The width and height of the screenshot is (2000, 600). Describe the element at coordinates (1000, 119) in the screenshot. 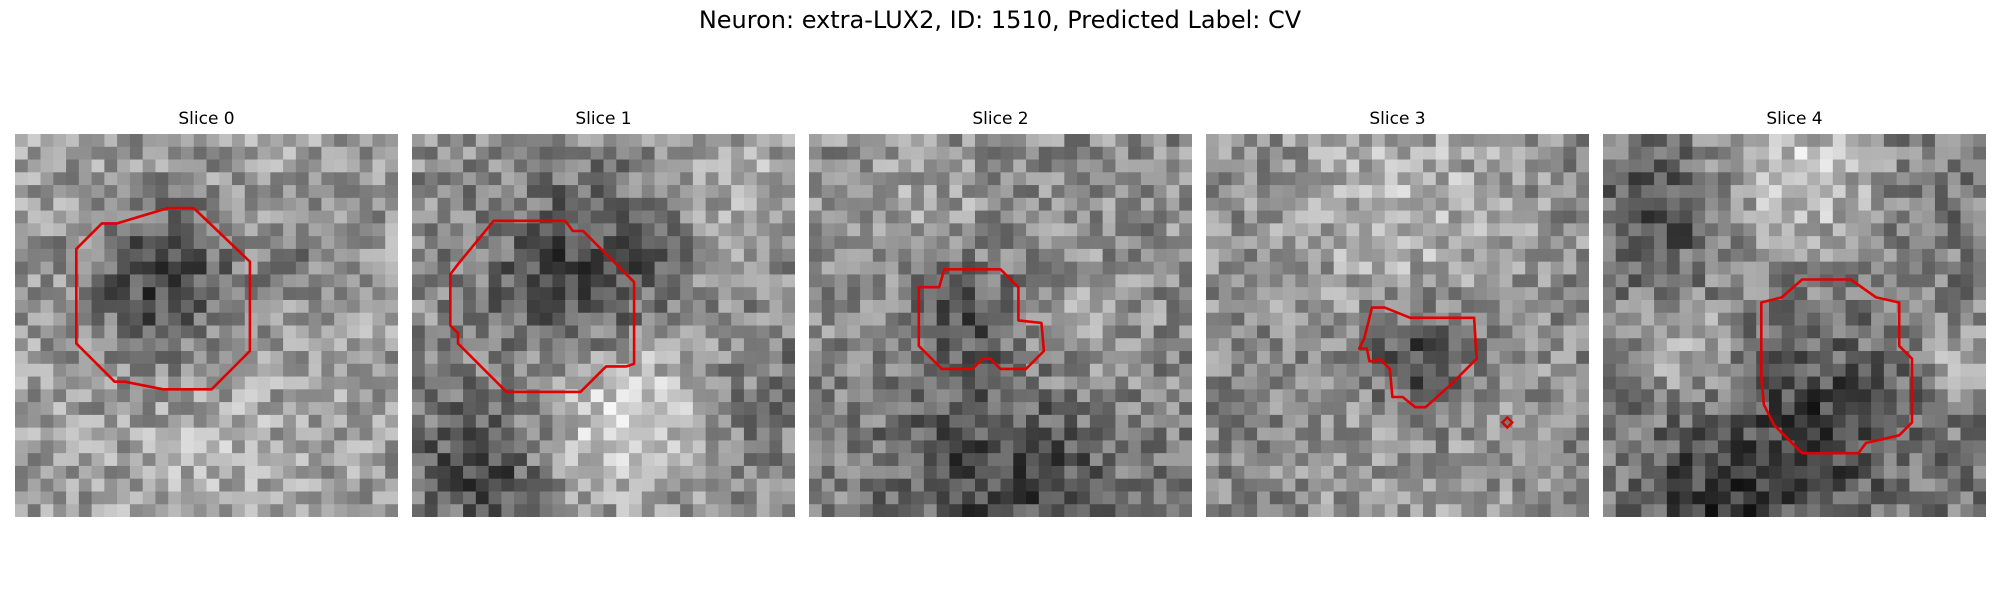

I see `slice-title-2: Slice 2` at that location.